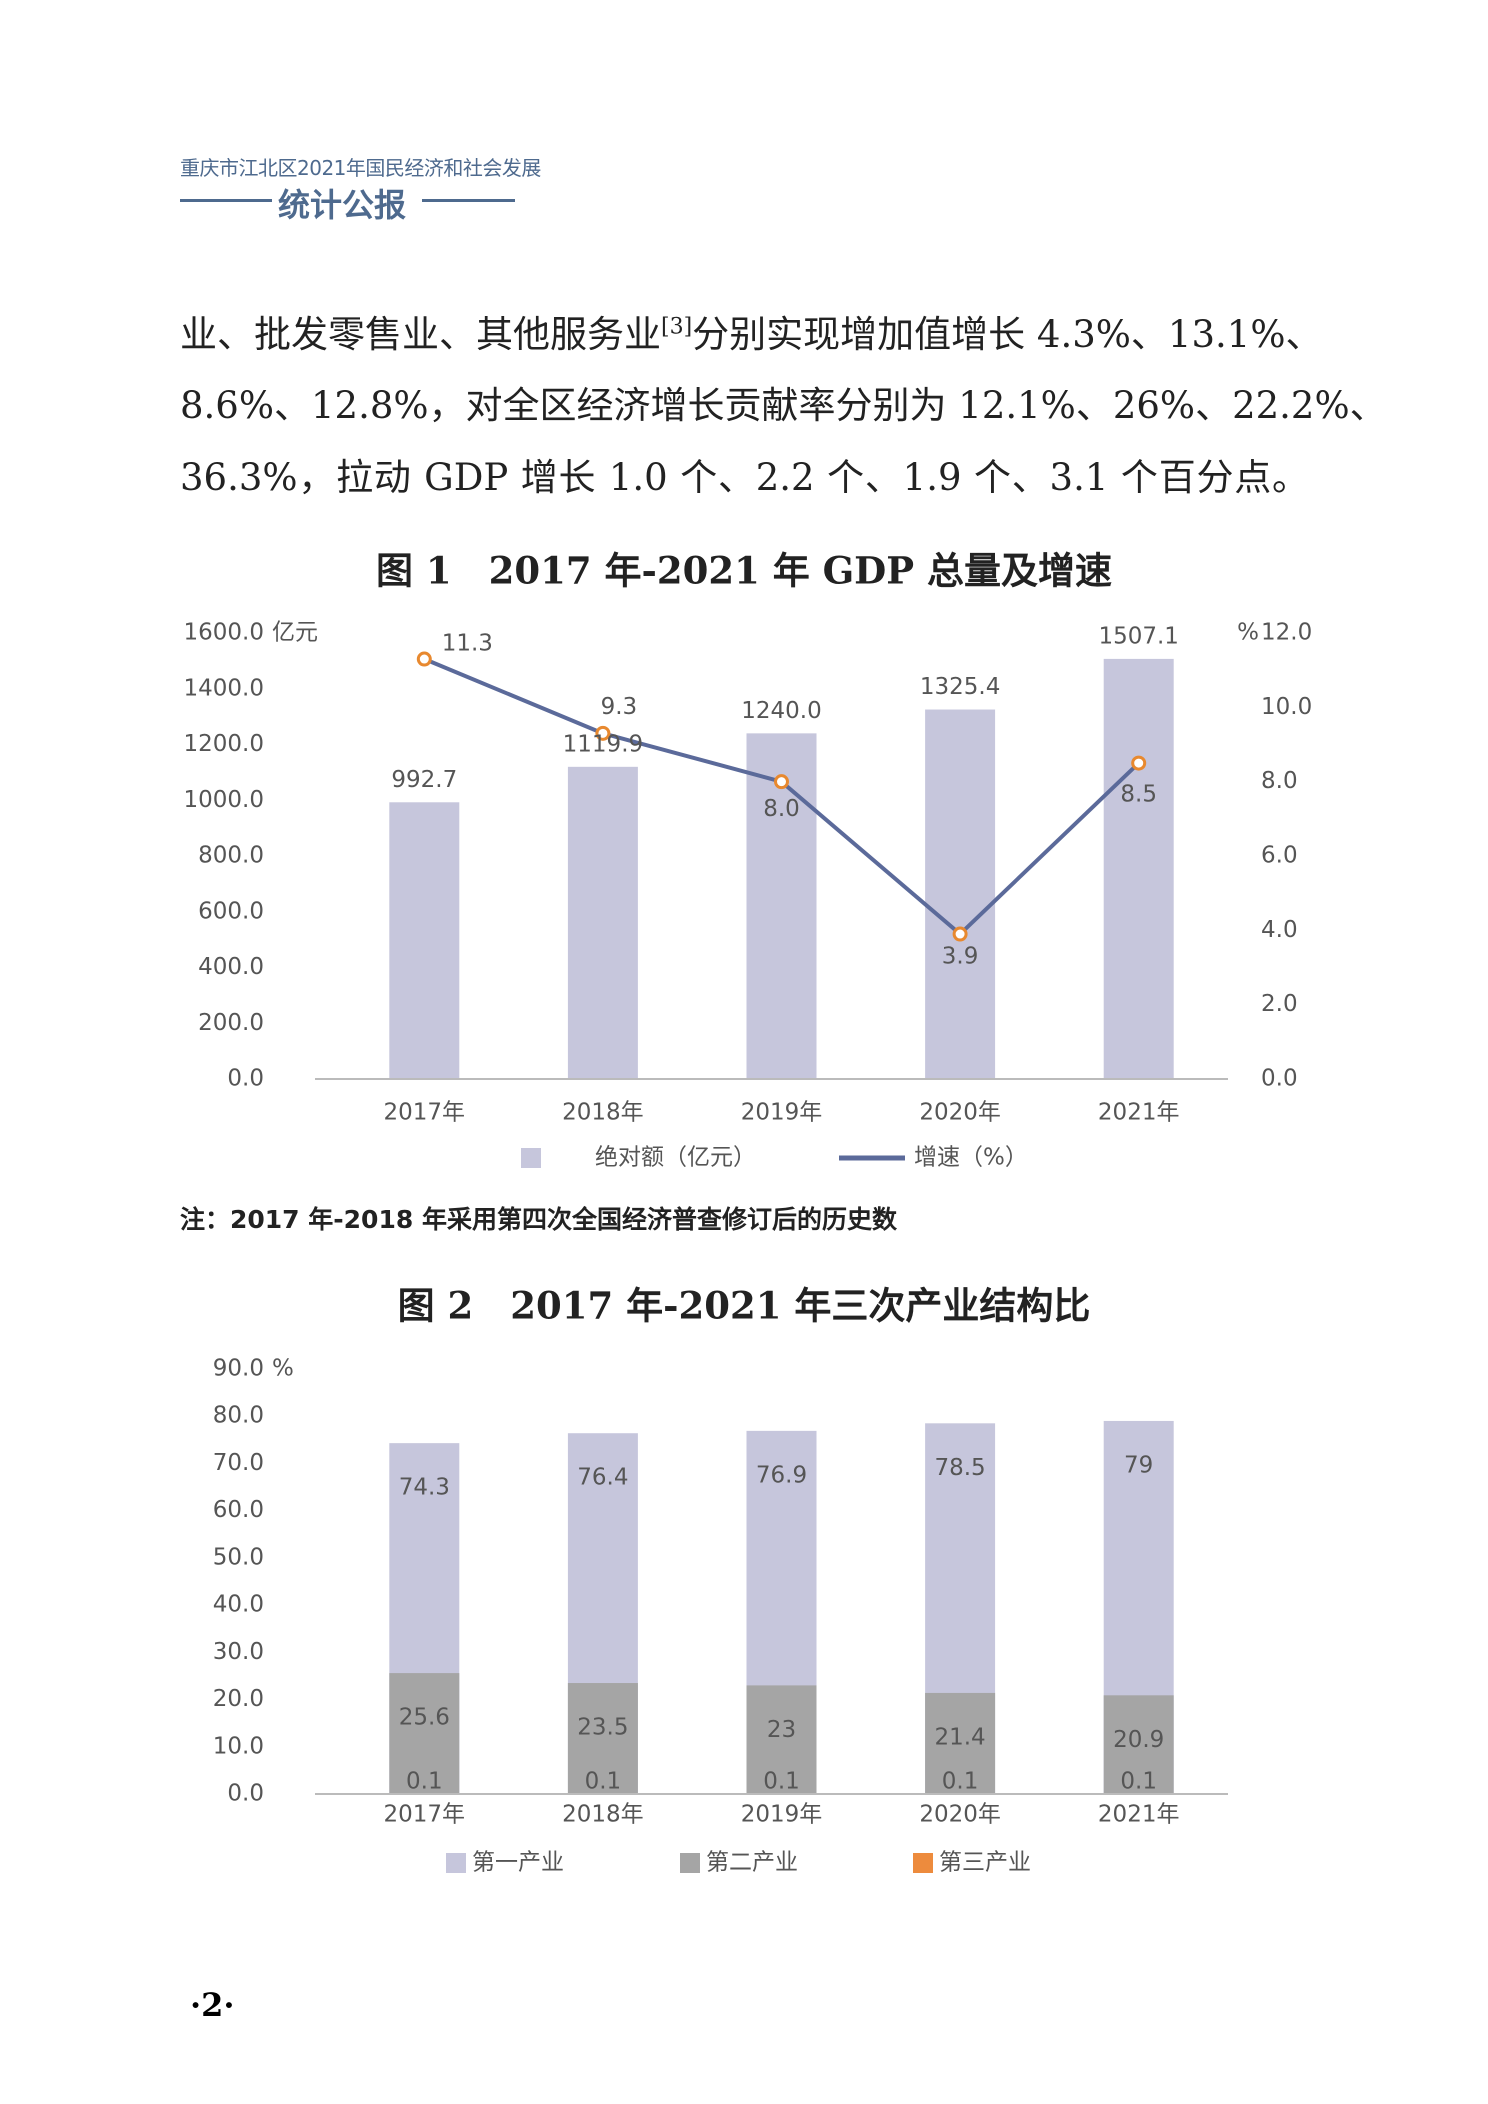 The width and height of the screenshot is (1488, 2104). What do you see at coordinates (1279, 1004) in the screenshot?
I see `y2-tick-label: 2.0` at bounding box center [1279, 1004].